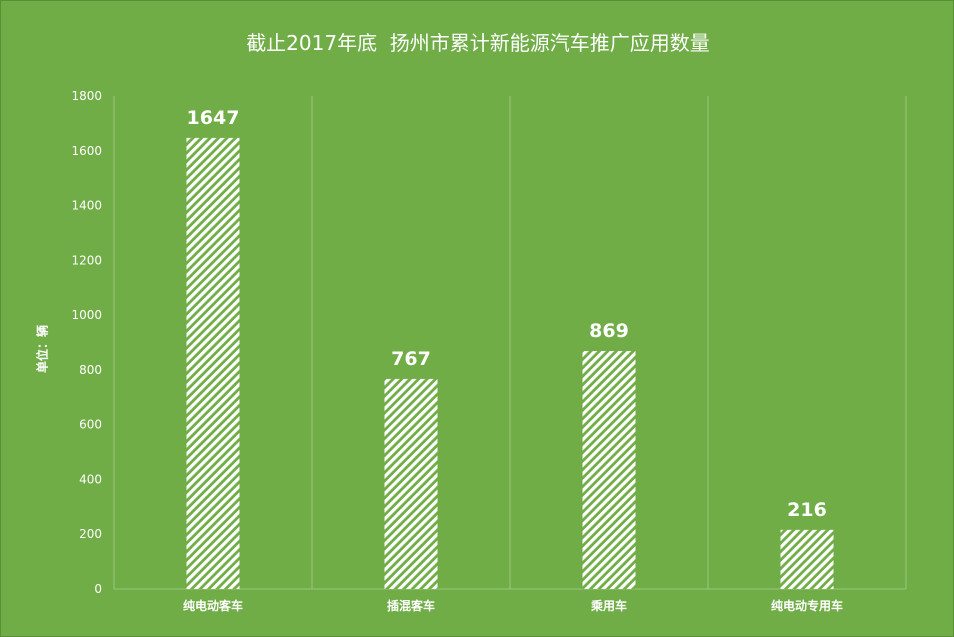 The height and width of the screenshot is (637, 954). Describe the element at coordinates (411, 359) in the screenshot. I see `data-label: 767` at that location.